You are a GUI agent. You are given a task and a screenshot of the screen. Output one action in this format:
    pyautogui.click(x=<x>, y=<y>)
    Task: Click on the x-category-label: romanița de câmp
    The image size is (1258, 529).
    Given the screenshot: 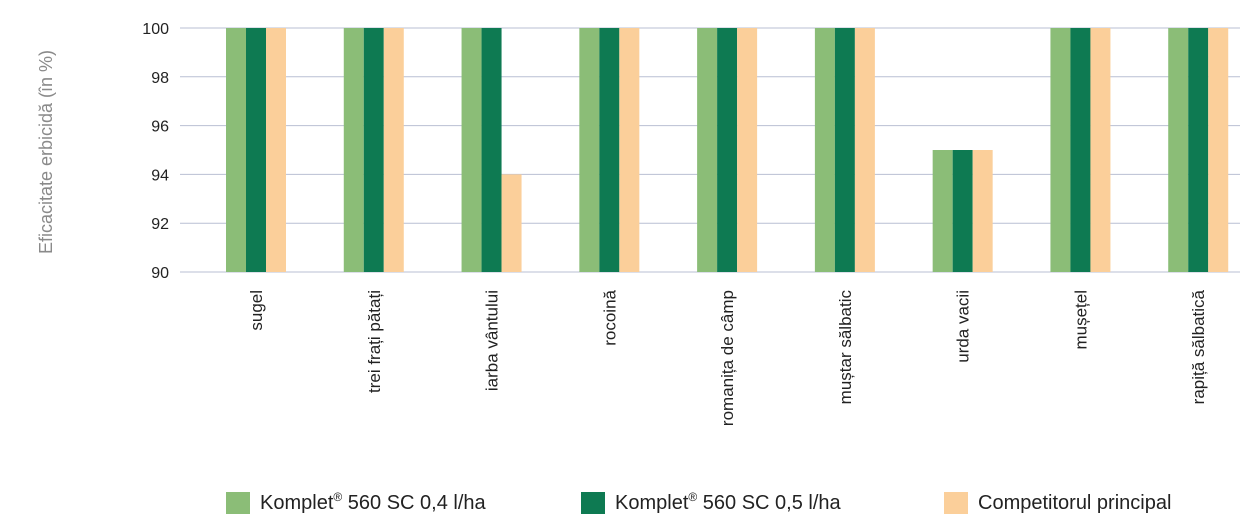 What is the action you would take?
    pyautogui.click(x=727, y=358)
    